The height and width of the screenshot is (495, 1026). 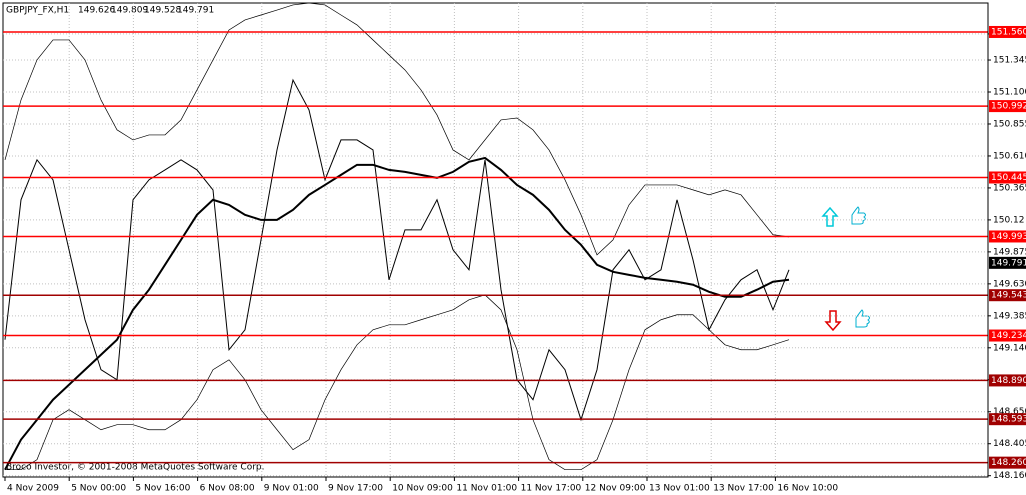 I want to click on buy-signal, so click(x=843, y=216).